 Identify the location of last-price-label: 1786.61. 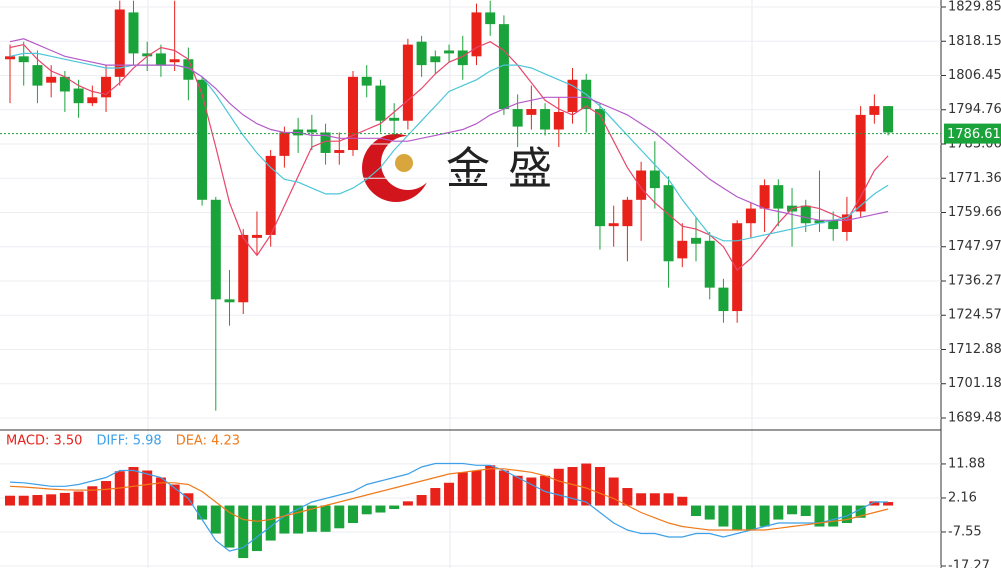
(974, 134).